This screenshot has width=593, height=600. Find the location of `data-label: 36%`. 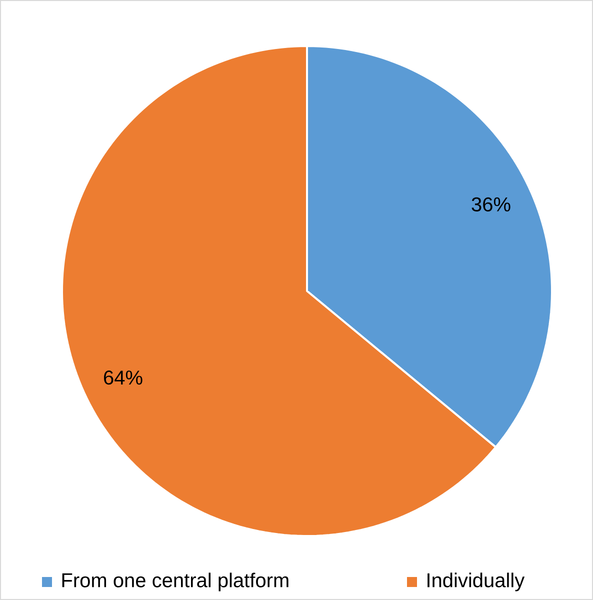

data-label: 36% is located at coordinates (491, 204).